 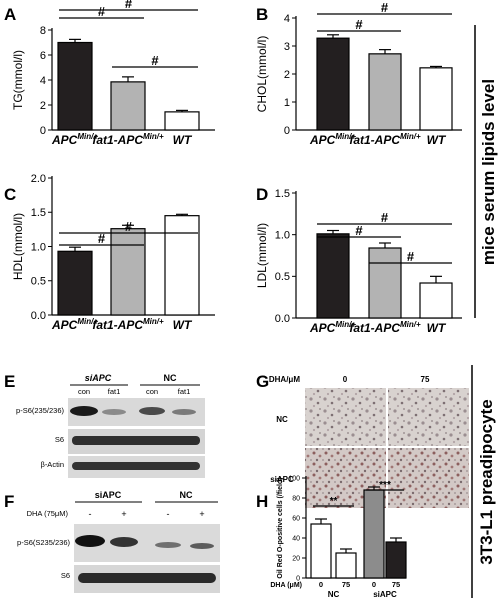 What do you see at coordinates (48, 513) in the screenshot?
I see `blot-f-treatment-label: DHA (75μM)` at bounding box center [48, 513].